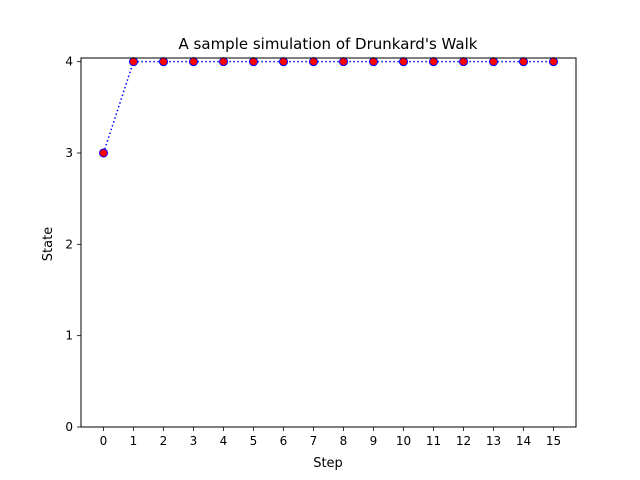 Image resolution: width=640 pixels, height=480 pixels. What do you see at coordinates (463, 441) in the screenshot?
I see `x-tick-label: 12` at bounding box center [463, 441].